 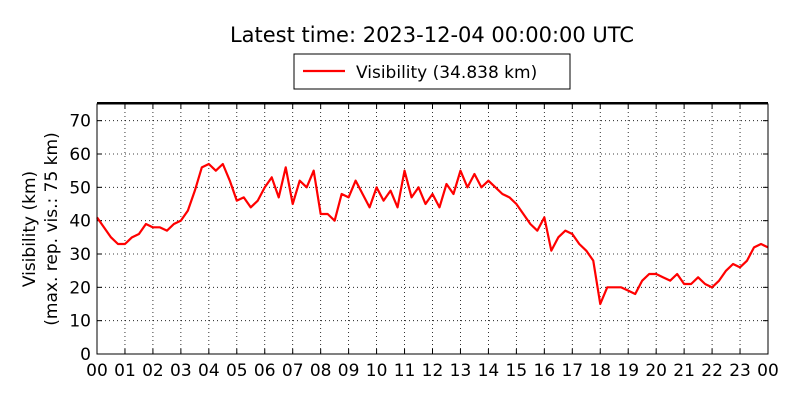 What do you see at coordinates (80, 255) in the screenshot?
I see `y-tick-label: 30` at bounding box center [80, 255].